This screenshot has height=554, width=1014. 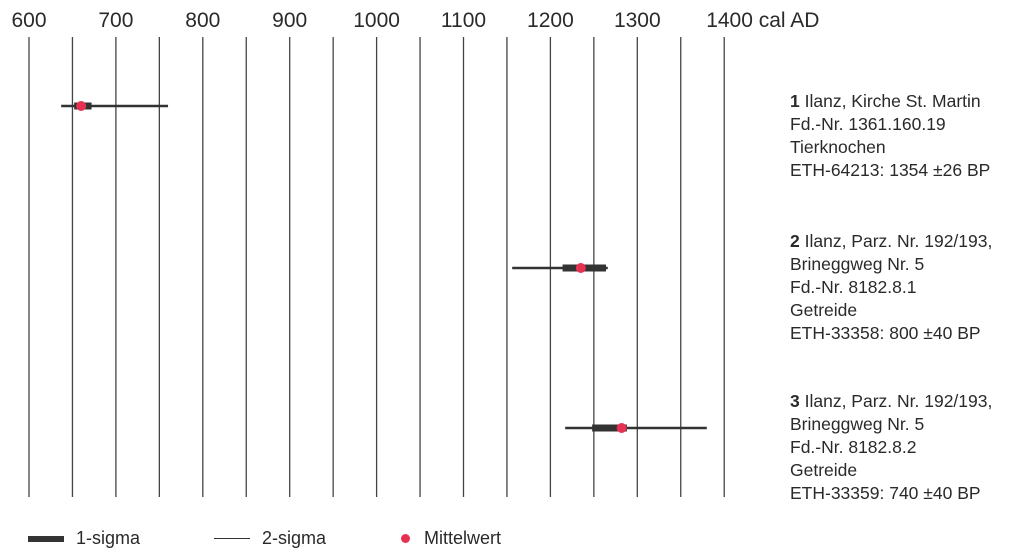 What do you see at coordinates (636, 428) in the screenshot?
I see `sample-3-range` at bounding box center [636, 428].